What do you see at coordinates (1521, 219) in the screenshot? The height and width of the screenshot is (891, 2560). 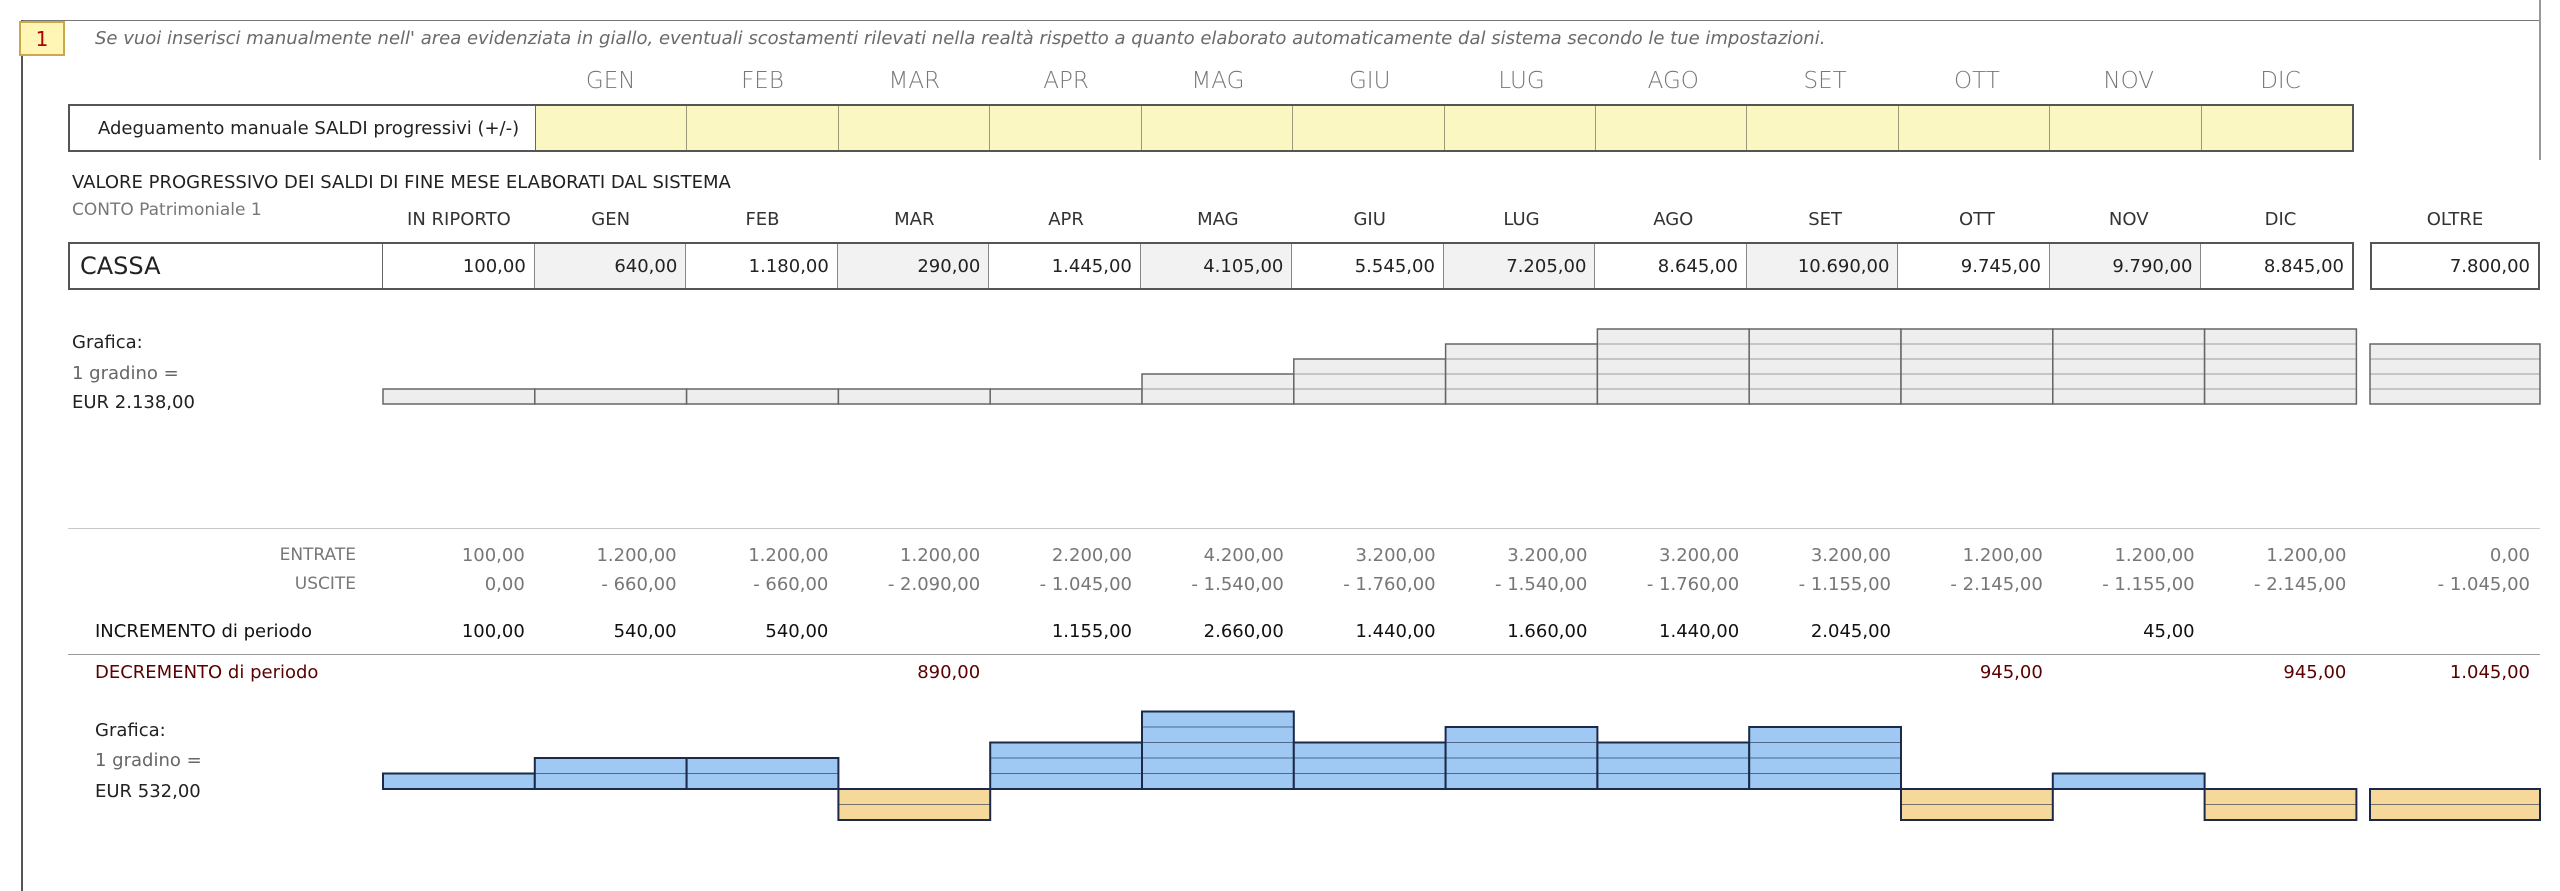 I see `balance-header-lug: LUG` at bounding box center [1521, 219].